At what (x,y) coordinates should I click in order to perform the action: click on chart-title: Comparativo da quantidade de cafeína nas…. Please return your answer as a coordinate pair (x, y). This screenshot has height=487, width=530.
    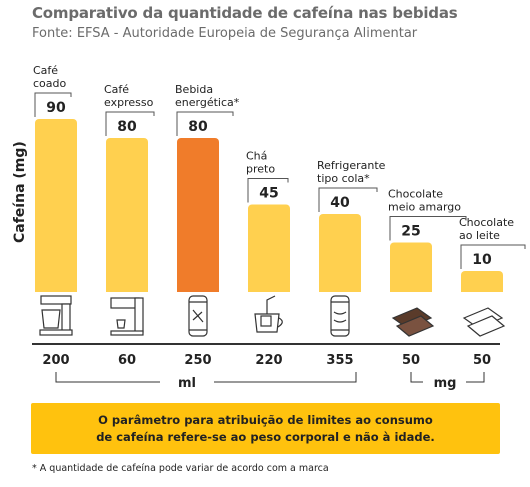
    Looking at the image, I should click on (245, 13).